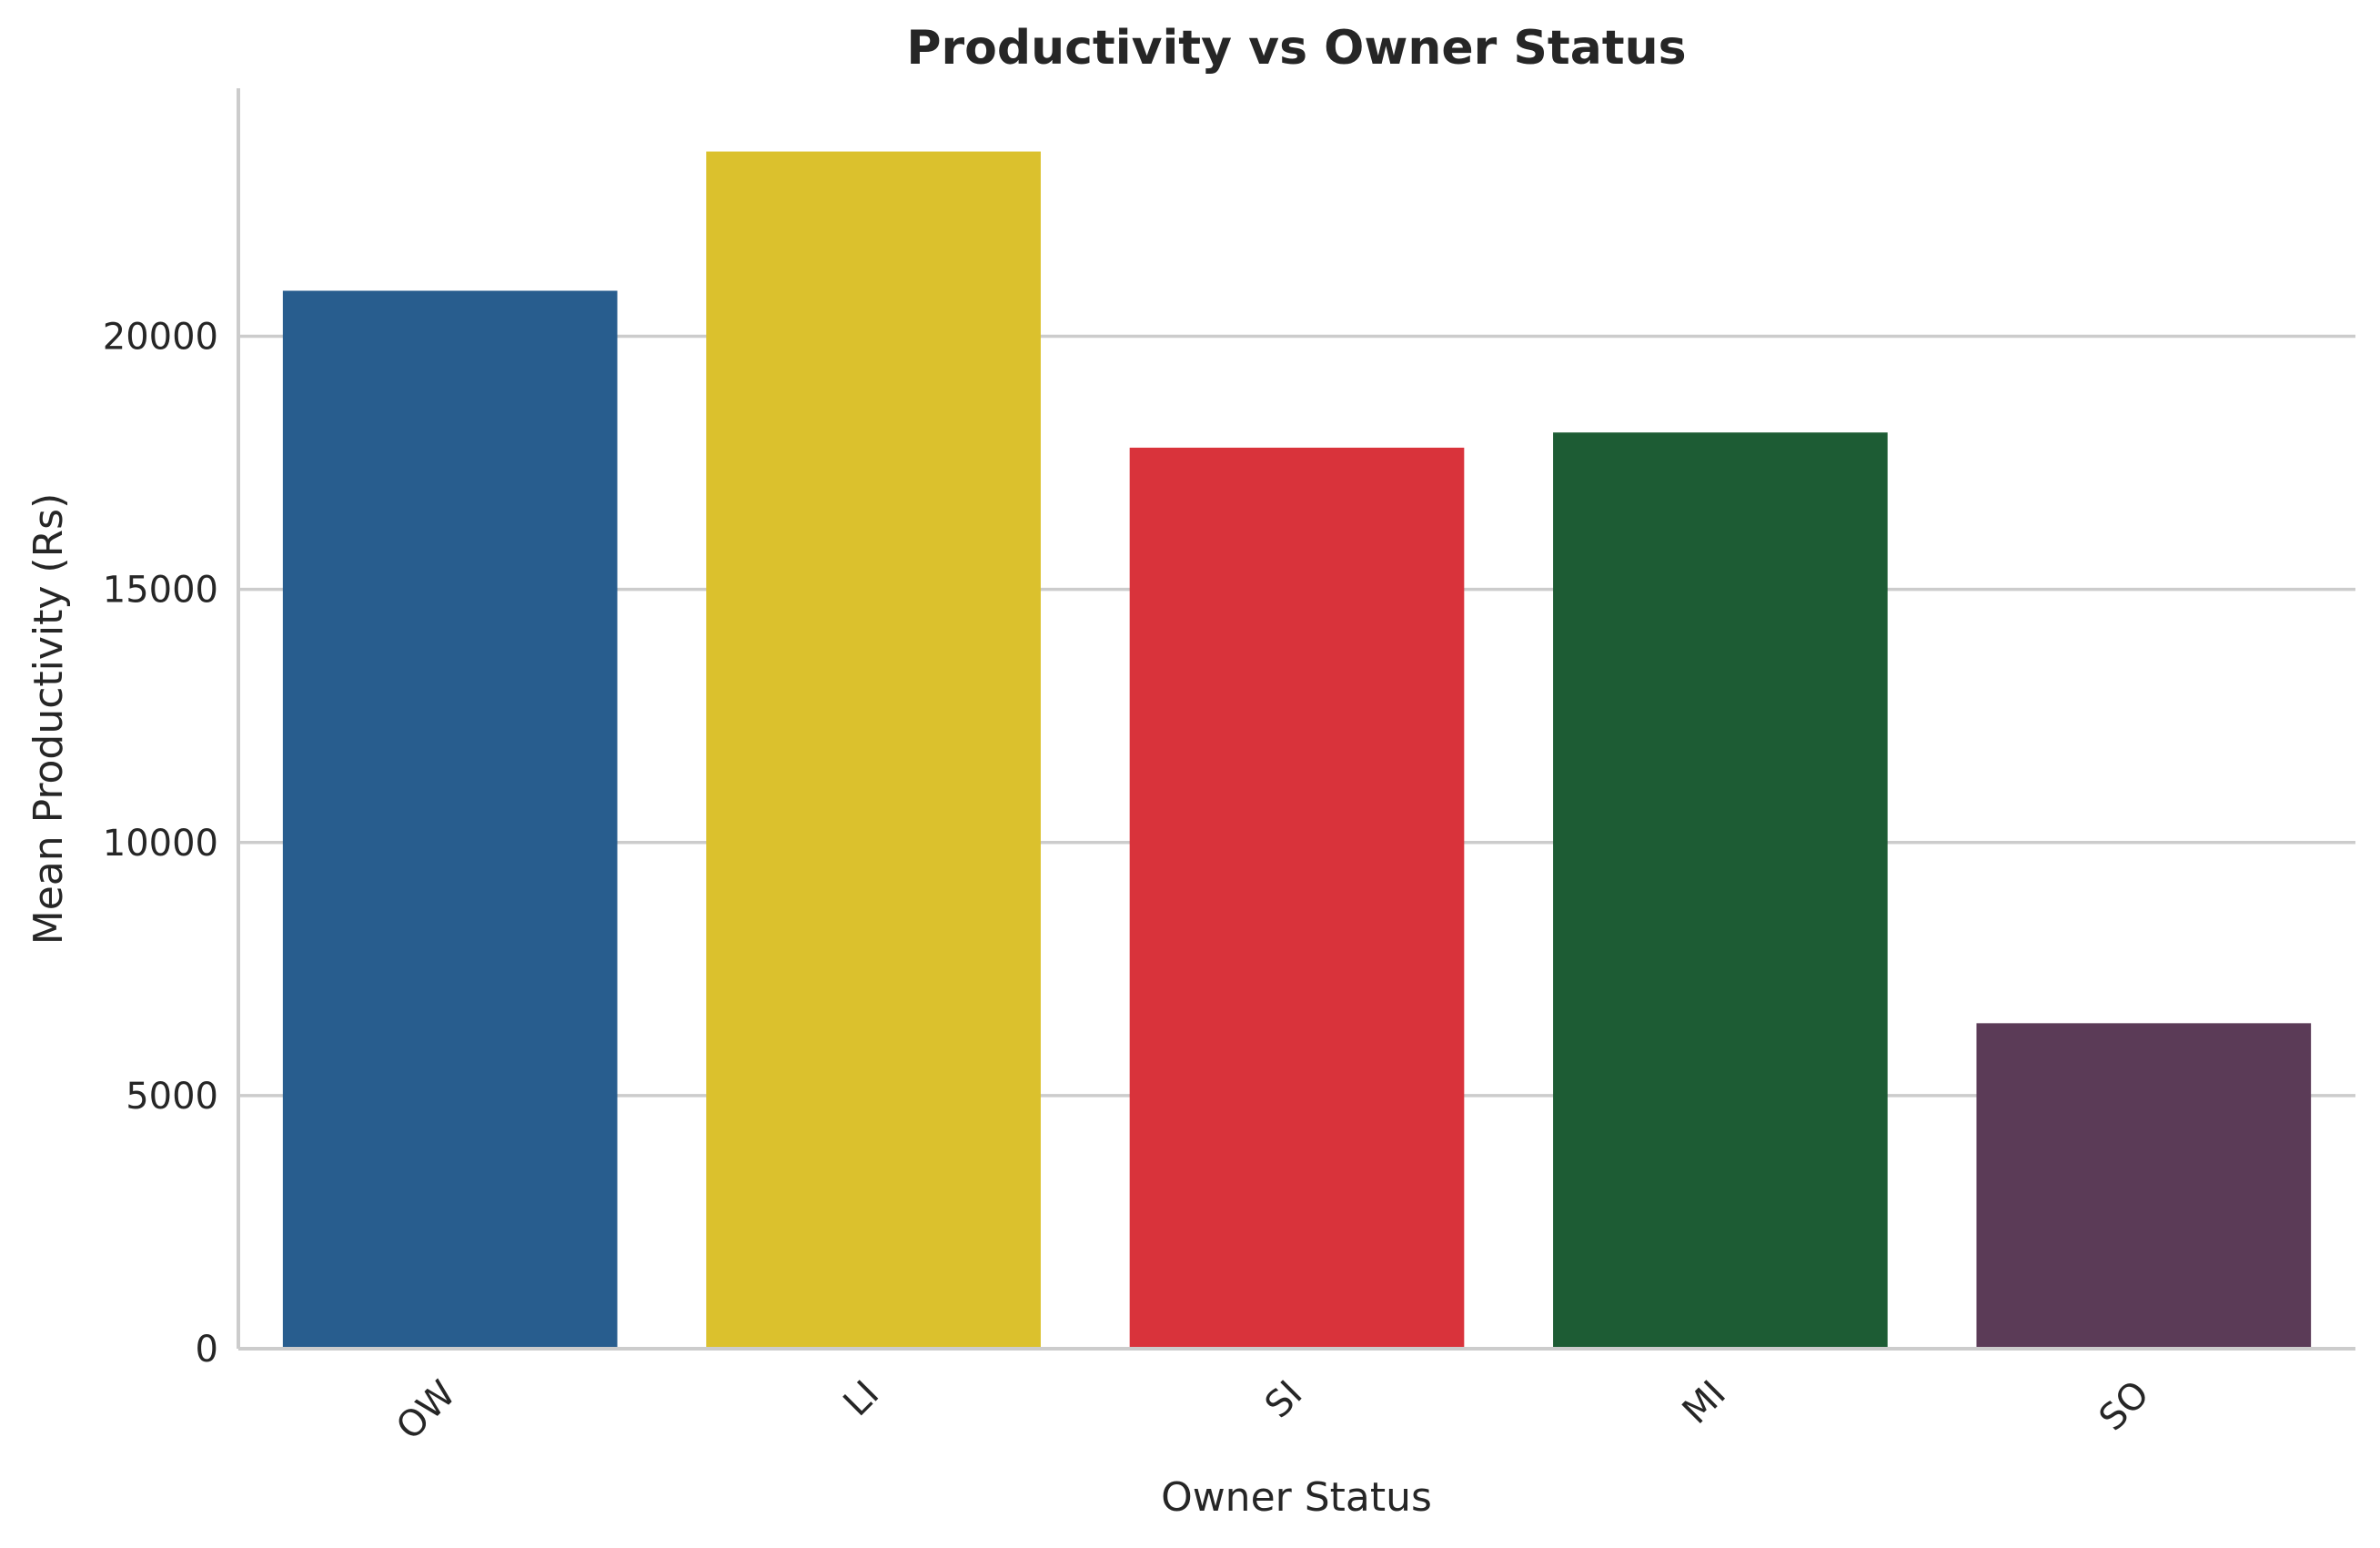 The image size is (2380, 1548). I want to click on x-axis-title: Owner Status, so click(1296, 1497).